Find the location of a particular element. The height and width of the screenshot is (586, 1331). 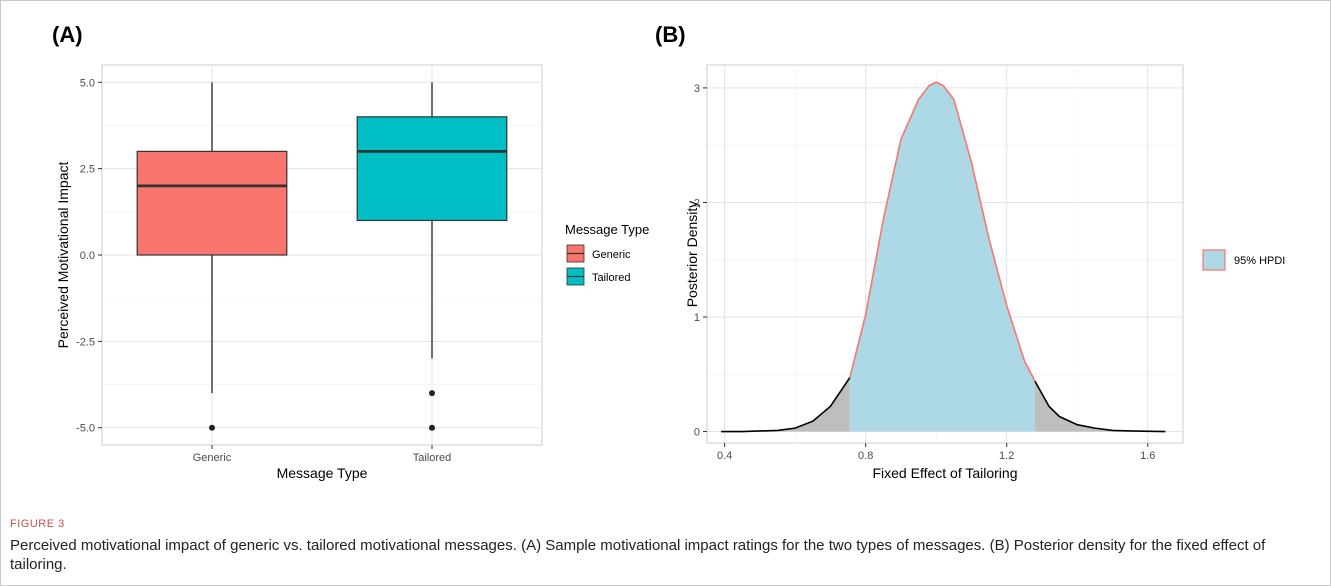

panel-b-y-ticks: 0 1 2 3 is located at coordinates (700, 261).